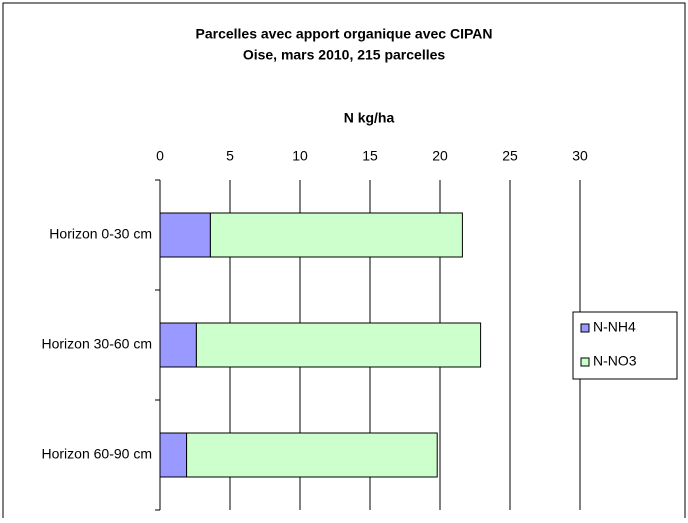 The image size is (688, 523). I want to click on x-tick-label: 25, so click(510, 156).